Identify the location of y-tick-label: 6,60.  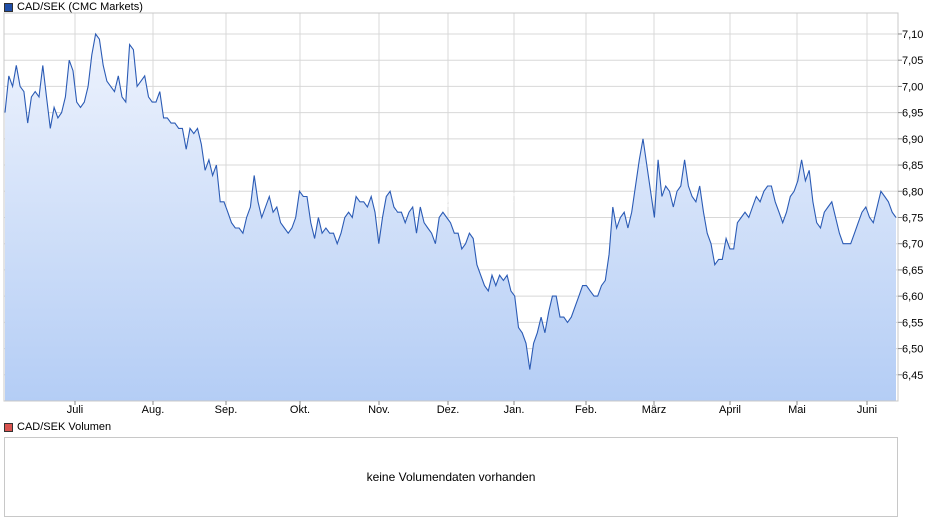
(912, 297).